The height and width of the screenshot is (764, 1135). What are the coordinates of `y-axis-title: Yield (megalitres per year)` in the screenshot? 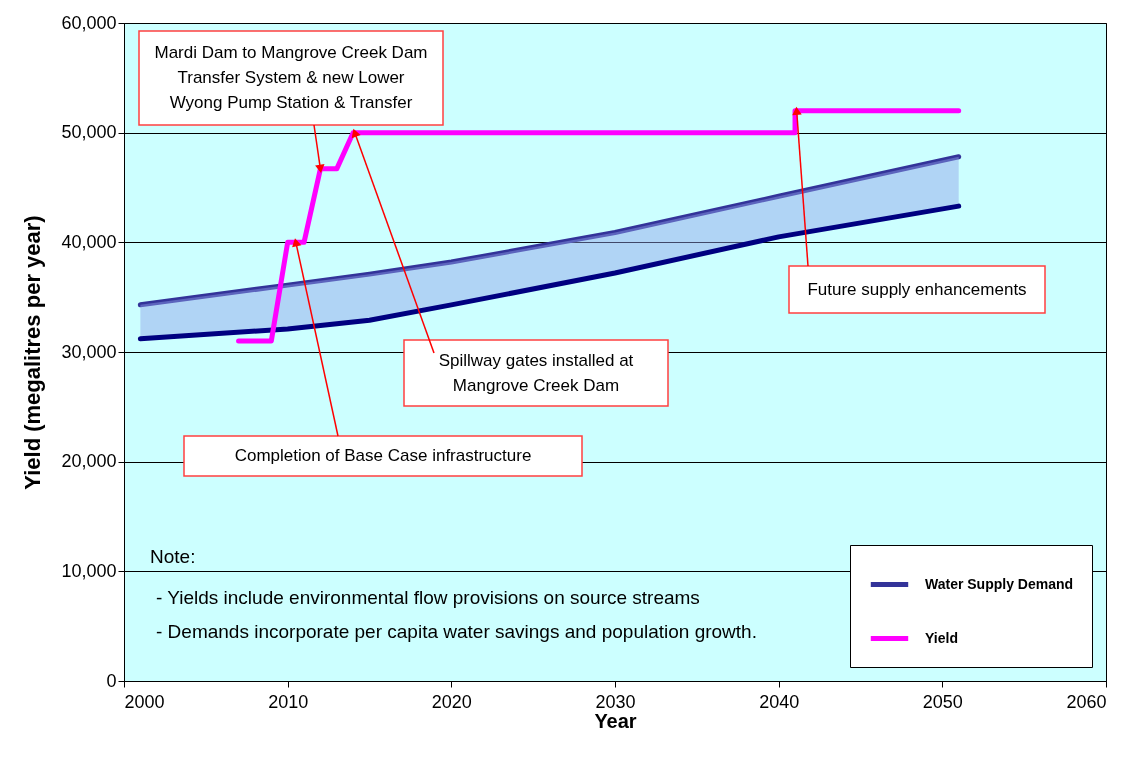 It's located at (33, 352).